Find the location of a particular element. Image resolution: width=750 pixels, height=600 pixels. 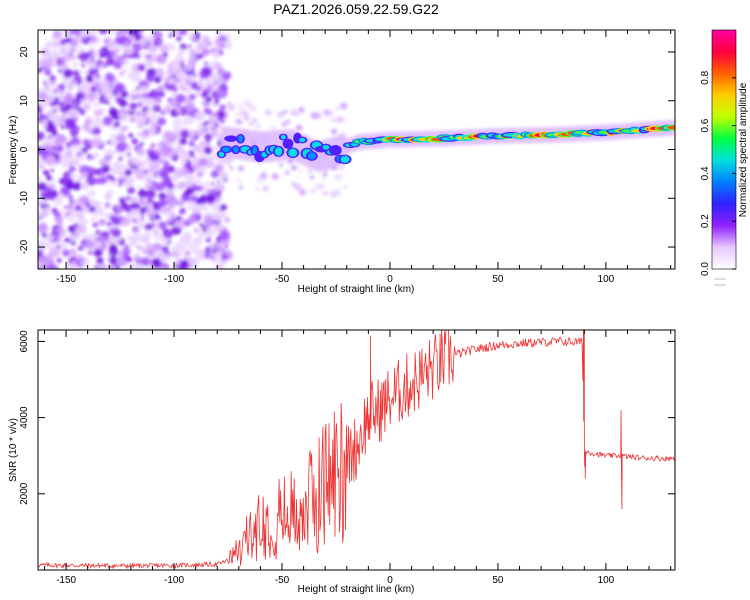

spectrogram-ytick-label: 20 is located at coordinates (24, 52).